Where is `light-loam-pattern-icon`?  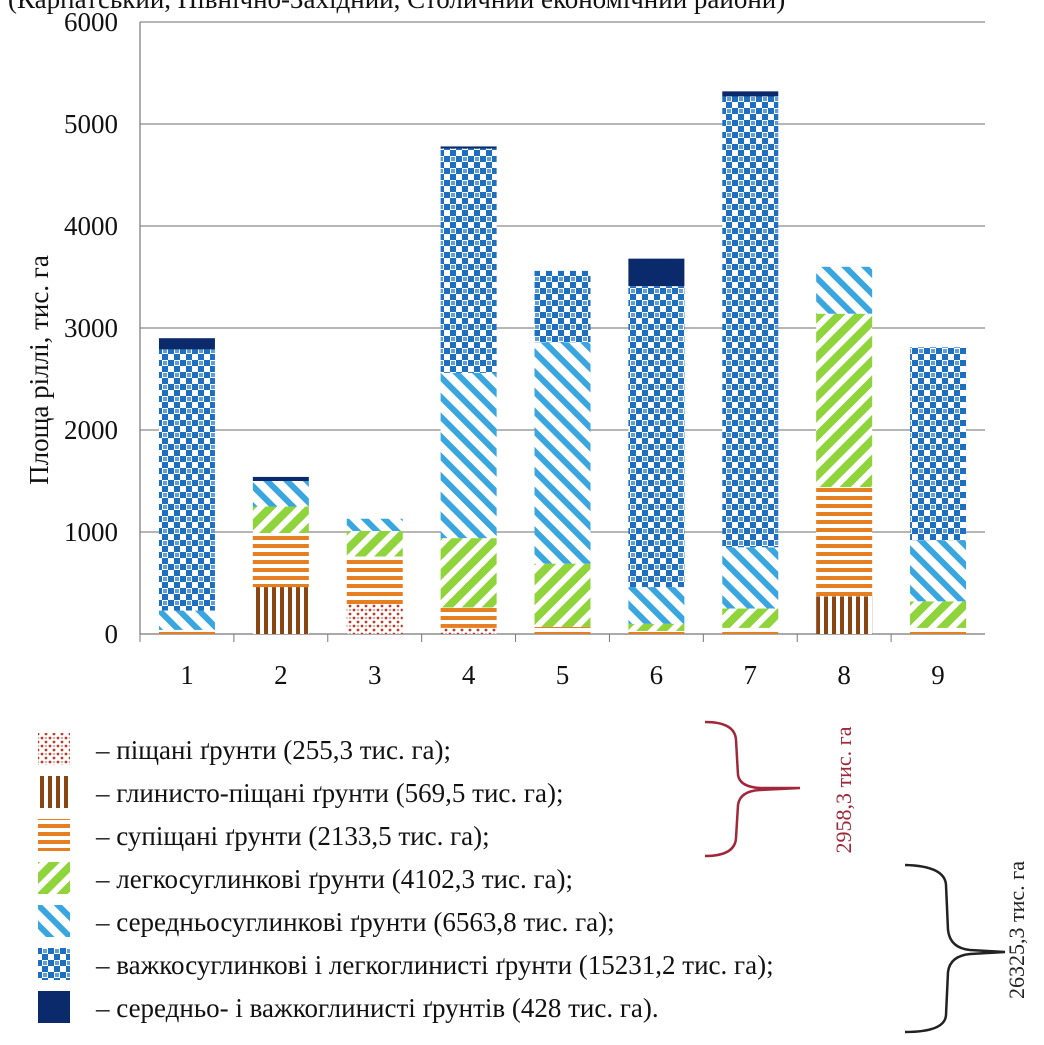
light-loam-pattern-icon is located at coordinates (54, 878).